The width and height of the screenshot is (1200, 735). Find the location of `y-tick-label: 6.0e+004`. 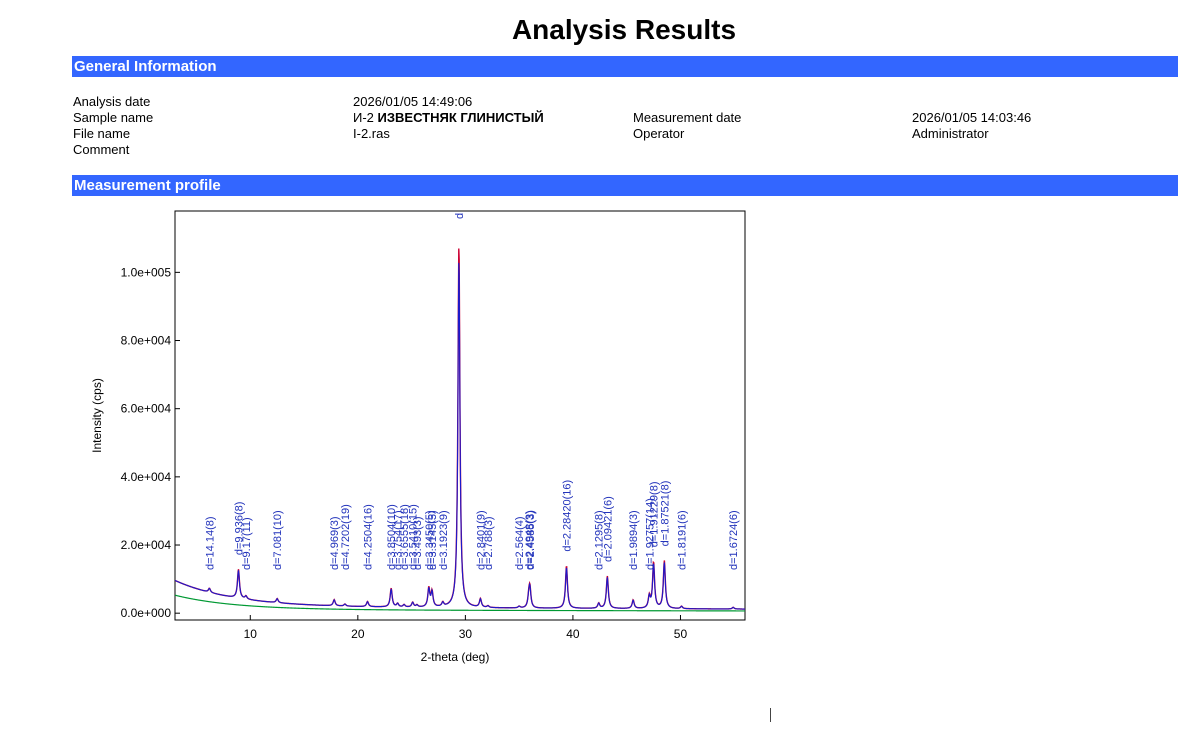

y-tick-label: 6.0e+004 is located at coordinates (146, 409).